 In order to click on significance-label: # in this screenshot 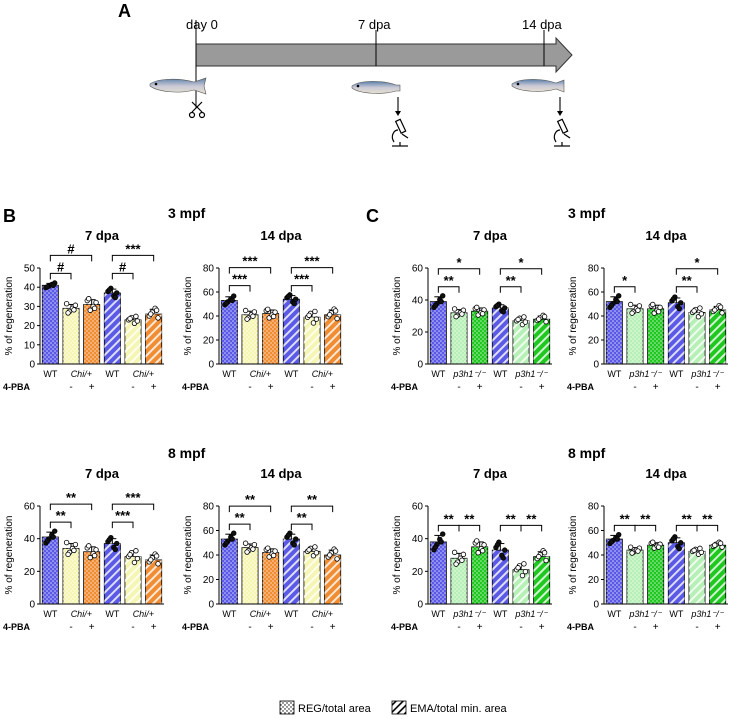, I will do `click(71, 248)`.